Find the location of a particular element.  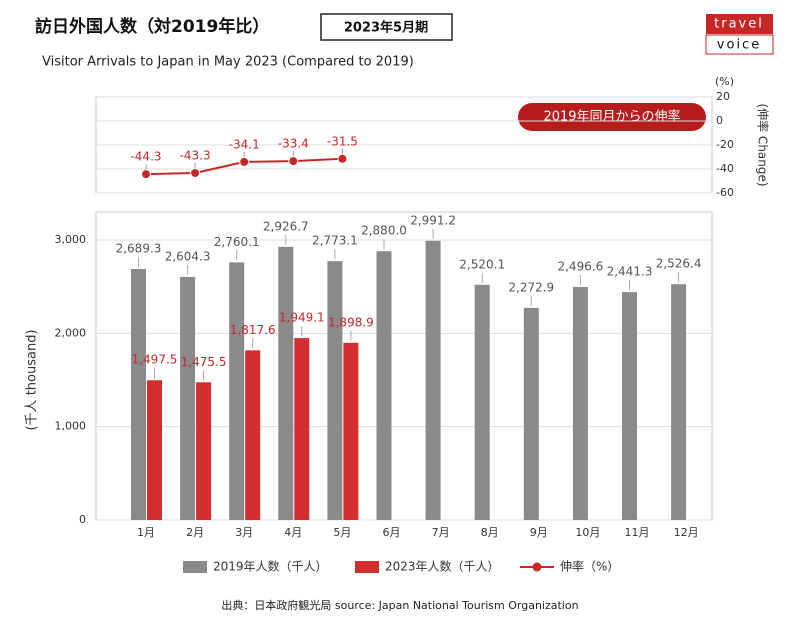

legend-label: 2019年人数（千人） is located at coordinates (270, 566).